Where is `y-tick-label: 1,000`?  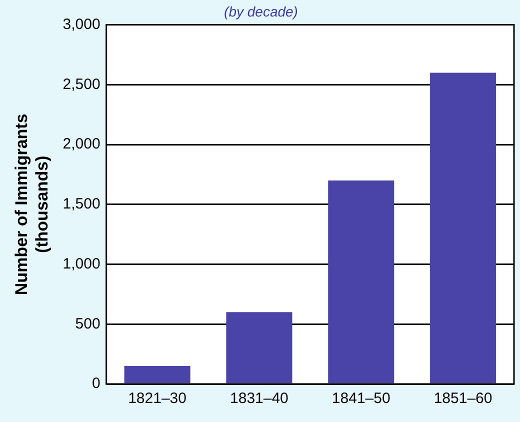
y-tick-label: 1,000 is located at coordinates (81, 263).